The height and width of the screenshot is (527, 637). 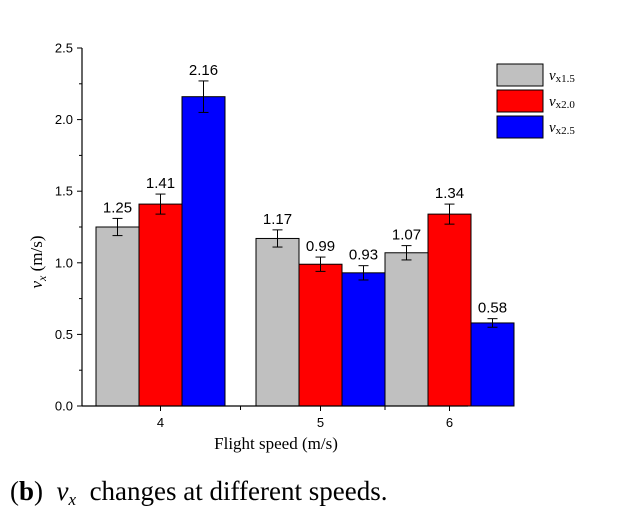 I want to click on bar-vx1.5-5, so click(x=277, y=322).